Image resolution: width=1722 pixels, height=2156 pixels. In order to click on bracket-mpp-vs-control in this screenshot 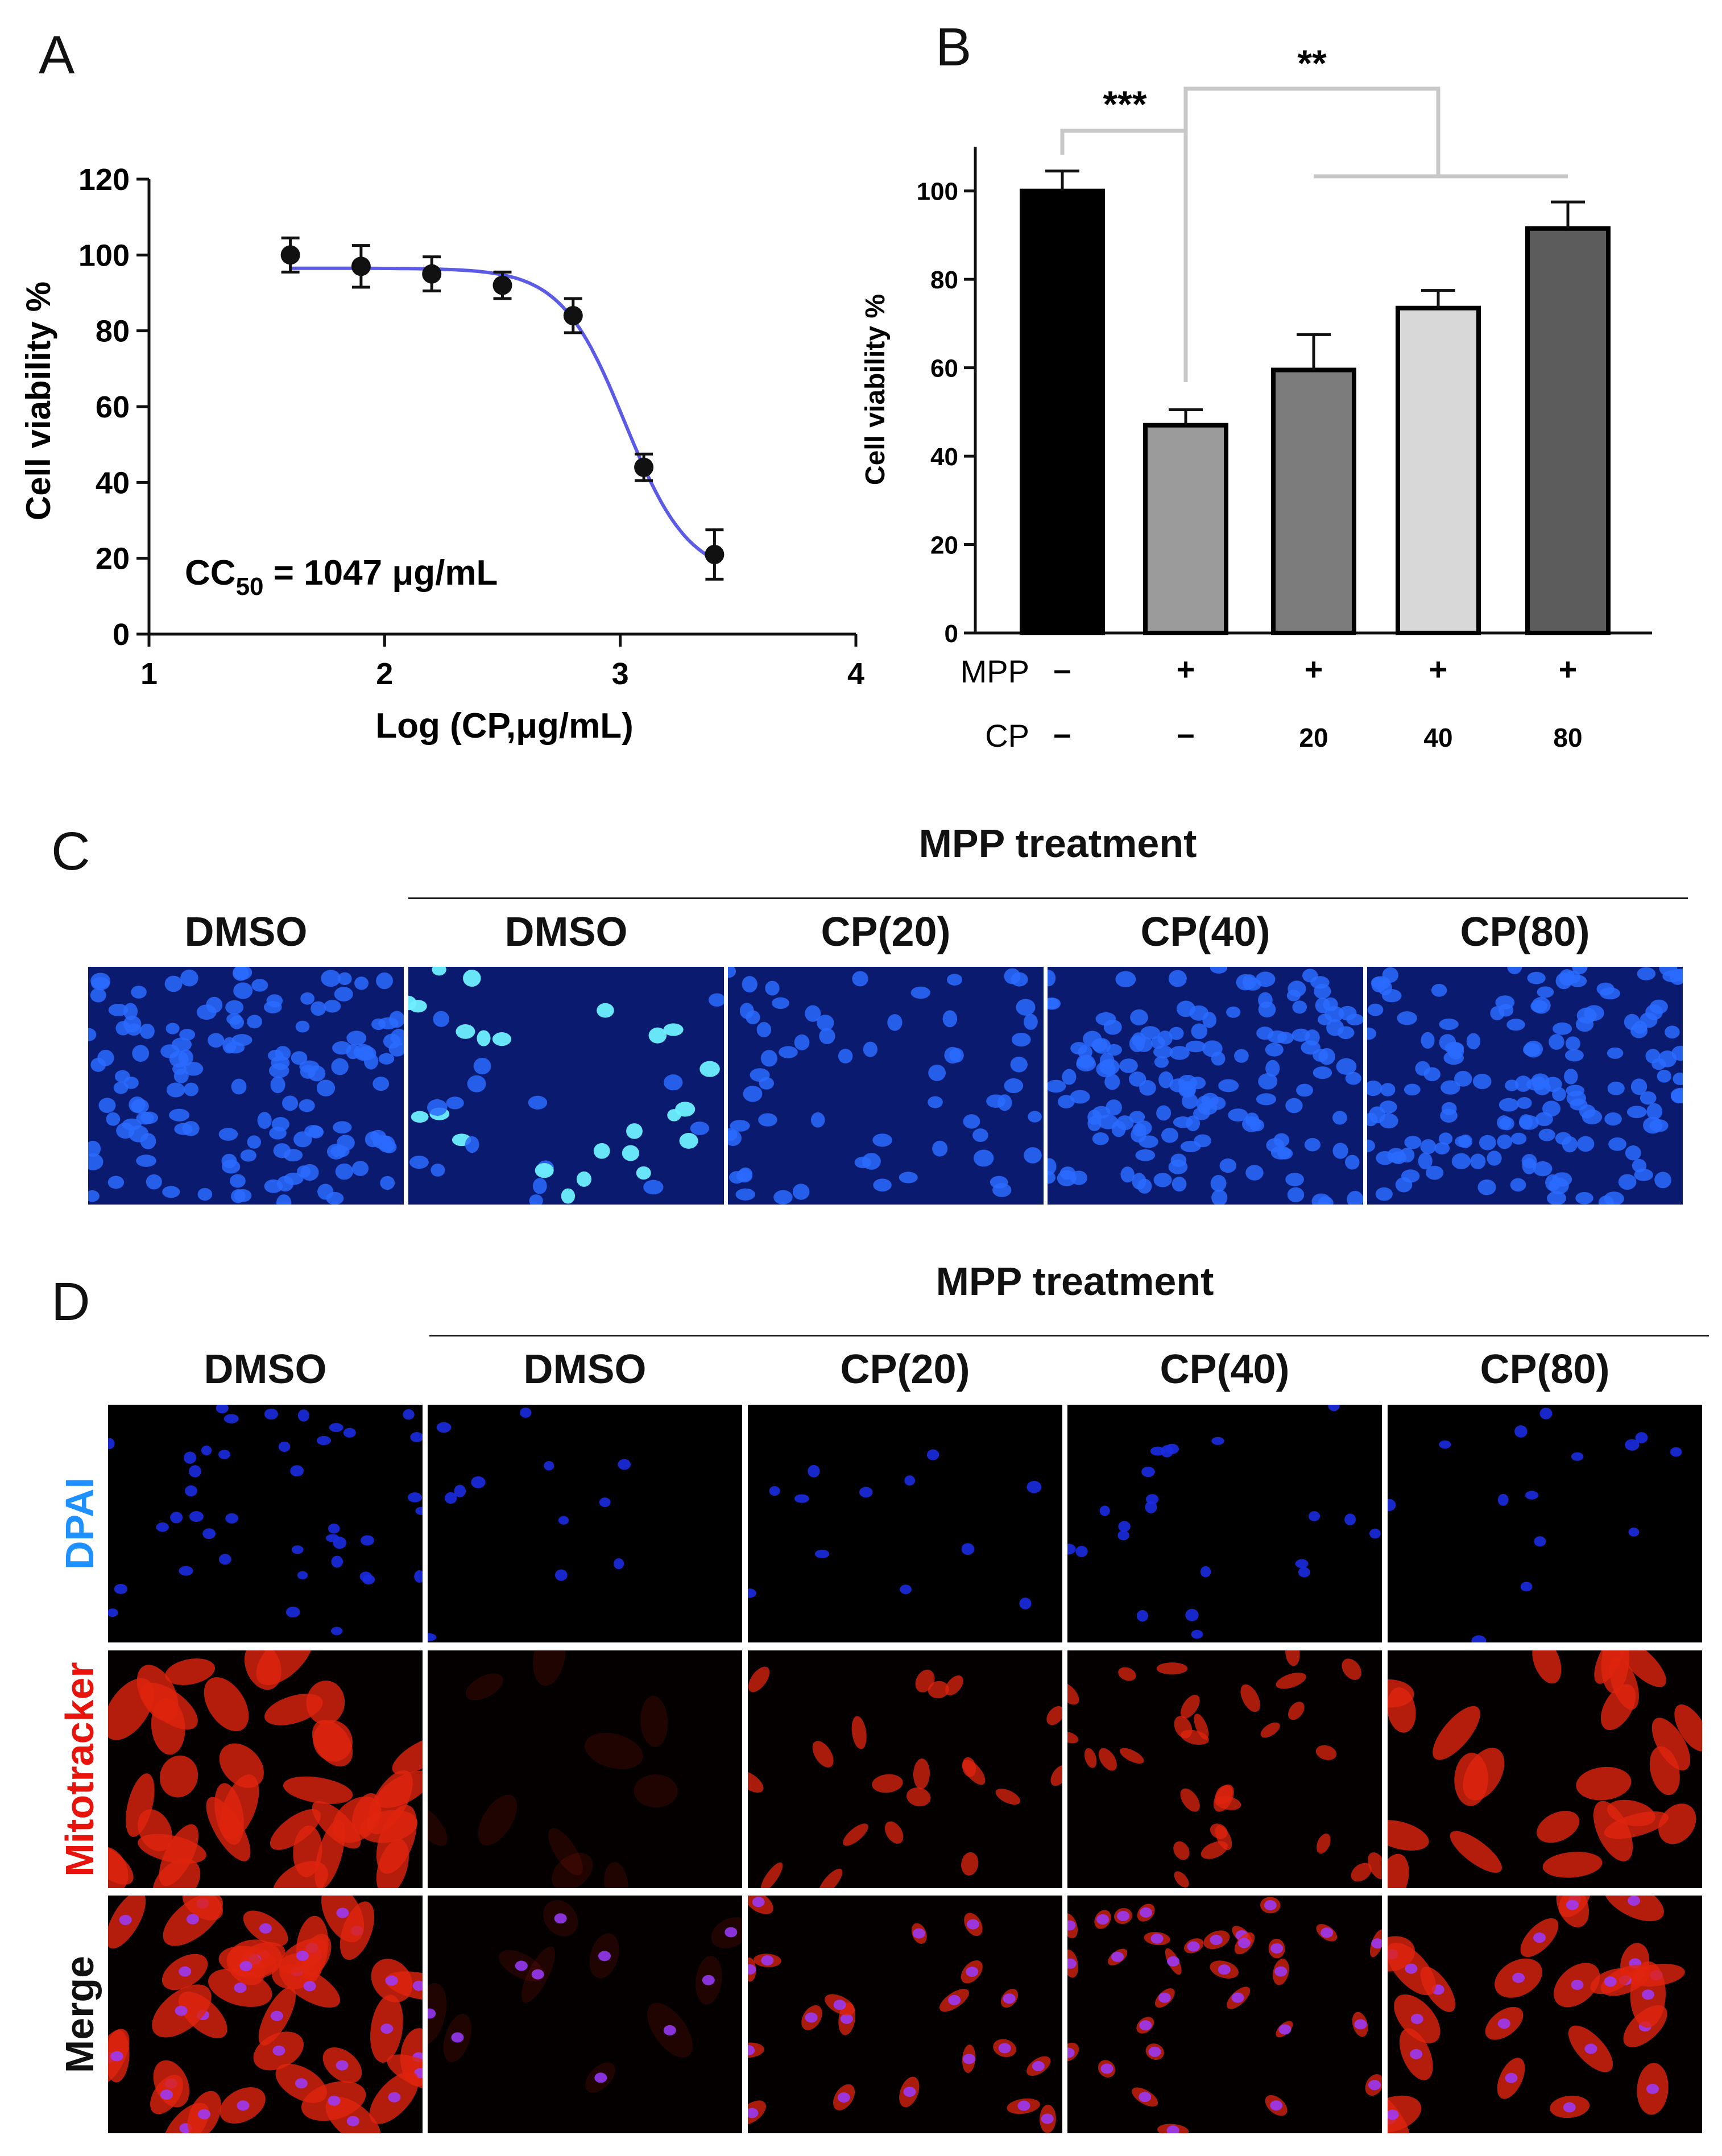, I will do `click(1124, 255)`.